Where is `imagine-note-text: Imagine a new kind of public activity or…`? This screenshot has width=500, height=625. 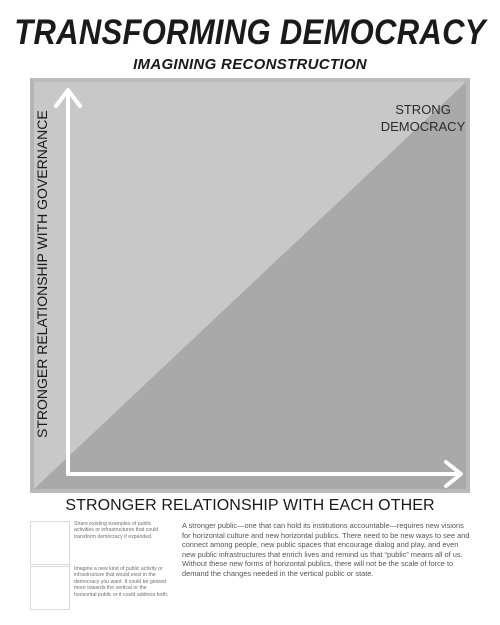
imagine-note-text: Imagine a new kind of public activity or… is located at coordinates (121, 582).